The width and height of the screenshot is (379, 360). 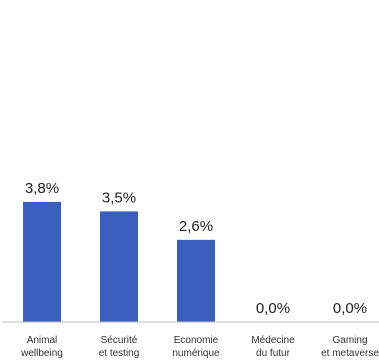 What do you see at coordinates (349, 340) in the screenshot?
I see `x-tick-label-4-line-0: Gaming` at bounding box center [349, 340].